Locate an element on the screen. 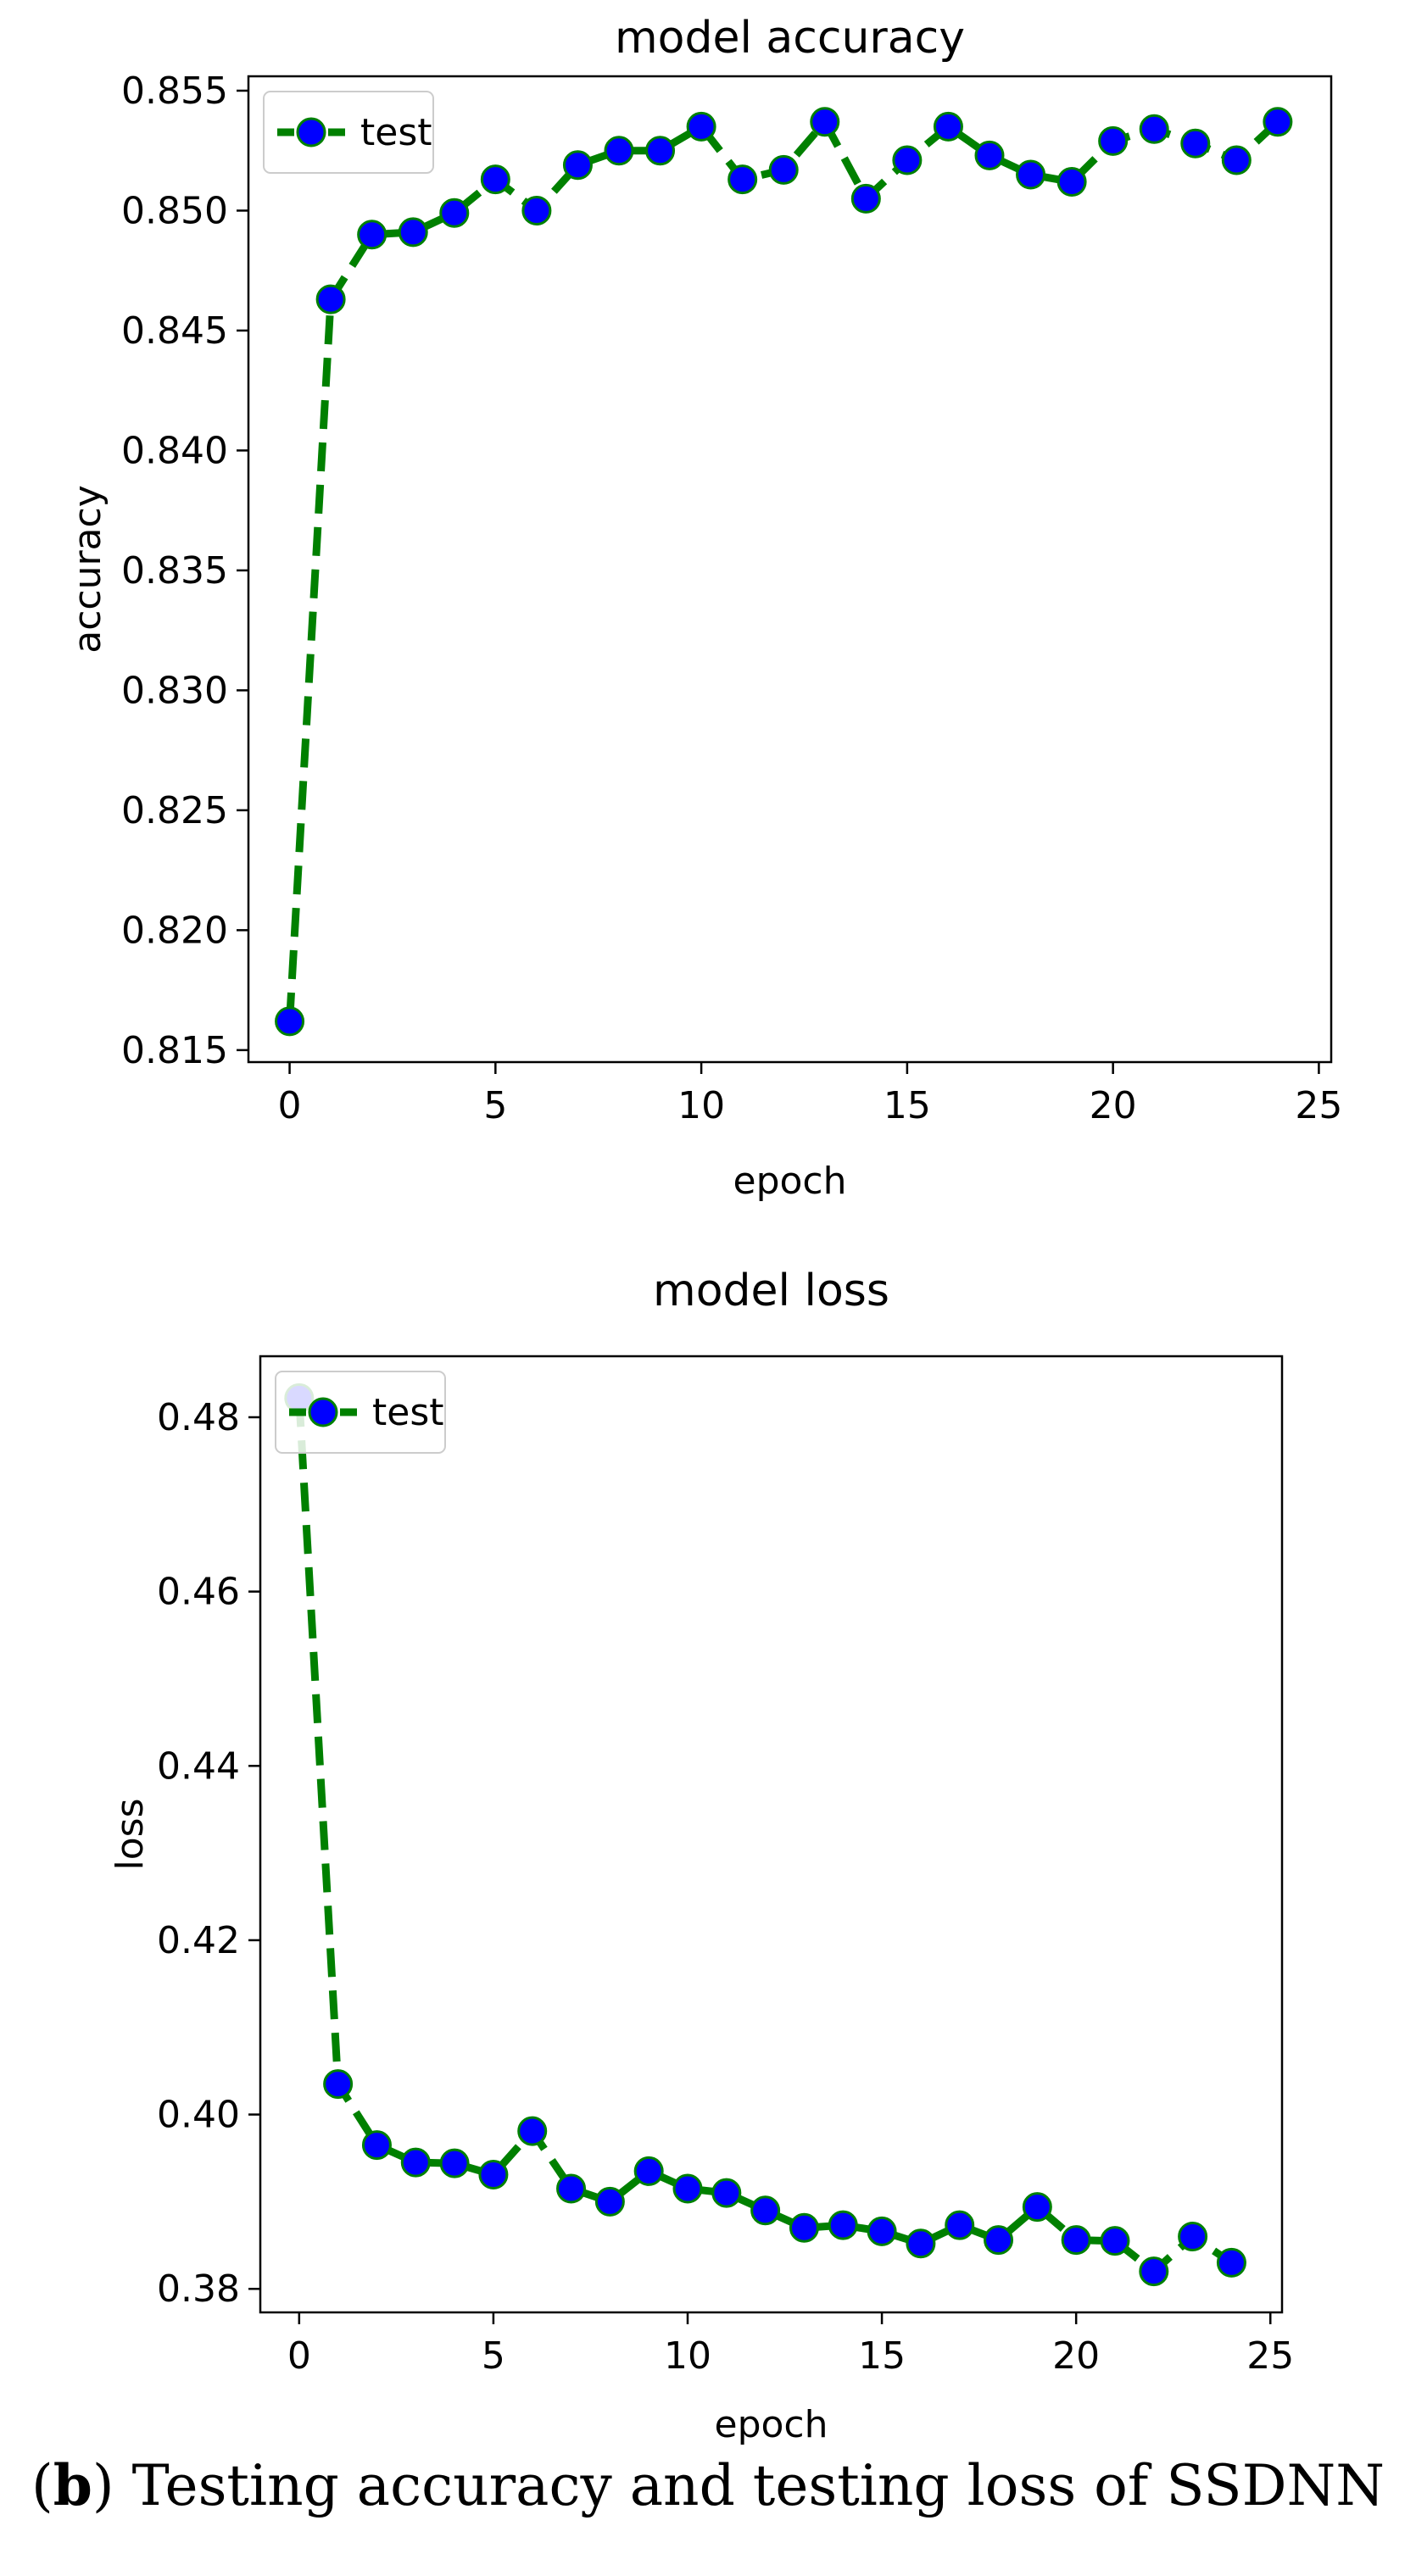 This screenshot has height=2576, width=1416. y-tick-label: 0.46 is located at coordinates (198, 1592).